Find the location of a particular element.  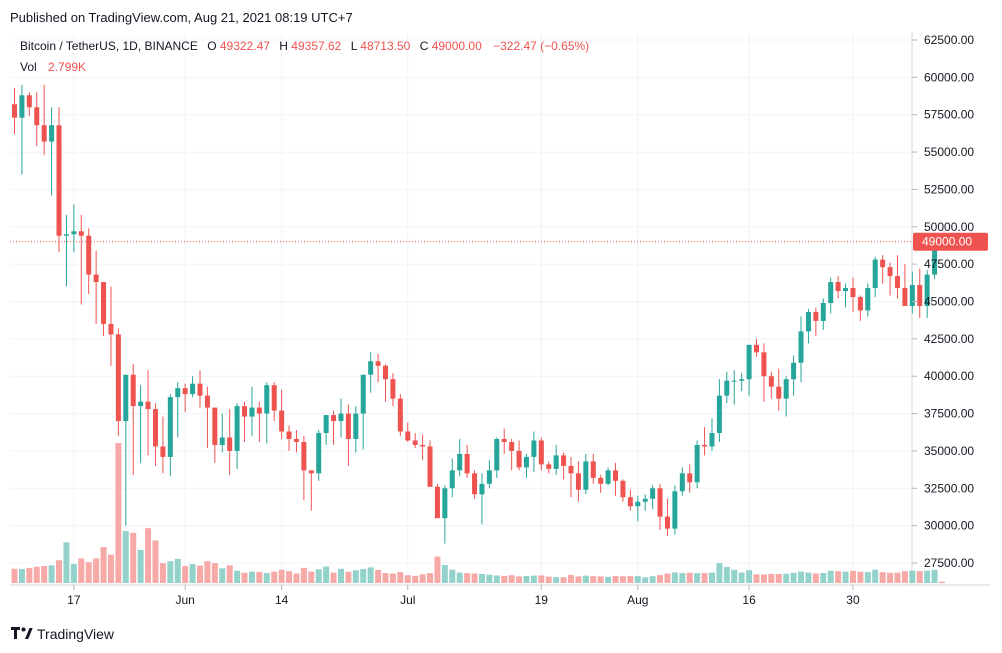

legend-h-value: 49357.62 is located at coordinates (316, 46).